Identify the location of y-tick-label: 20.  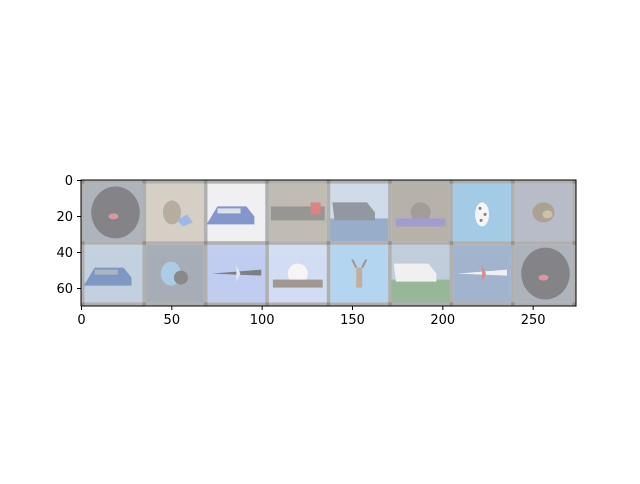
(64, 217).